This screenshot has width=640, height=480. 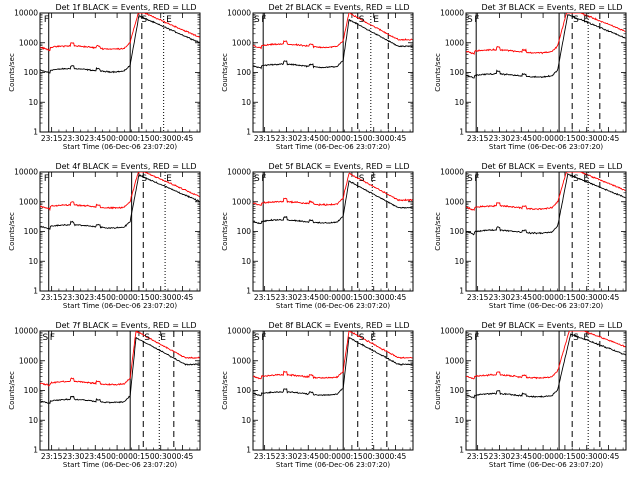 I want to click on panel-title: Det 9f BLACK = Events, RED = LLD, so click(x=551, y=325).